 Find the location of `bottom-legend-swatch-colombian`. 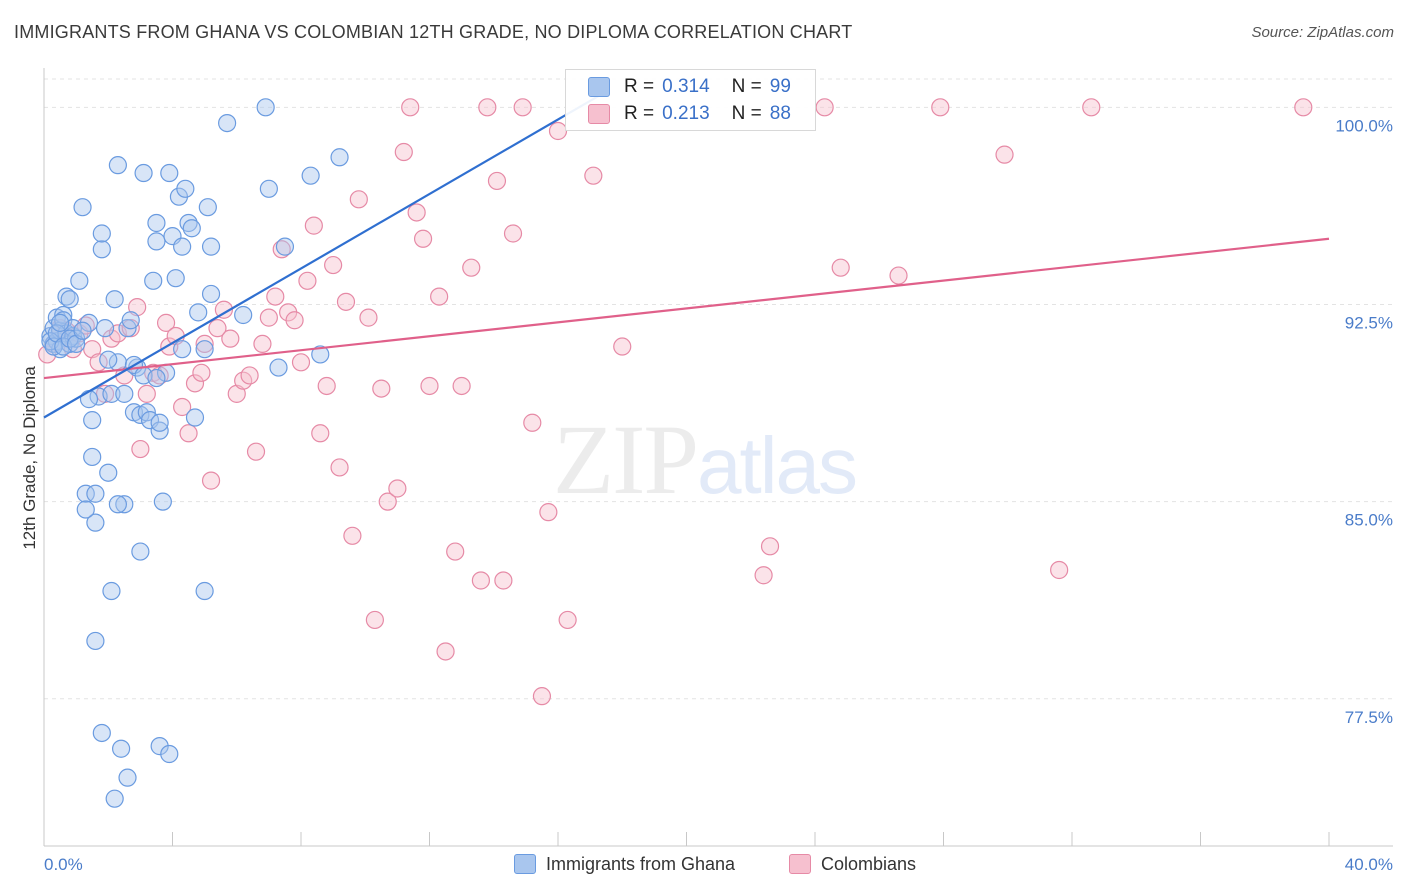

bottom-legend-swatch-colombian is located at coordinates (800, 864).